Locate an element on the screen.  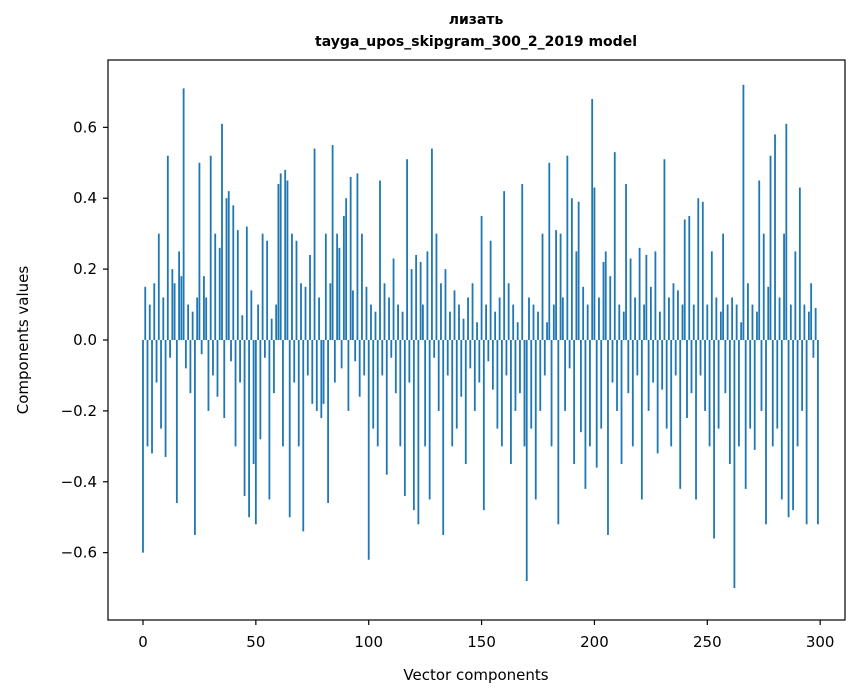
x-tick-label: 50 is located at coordinates (255, 642).